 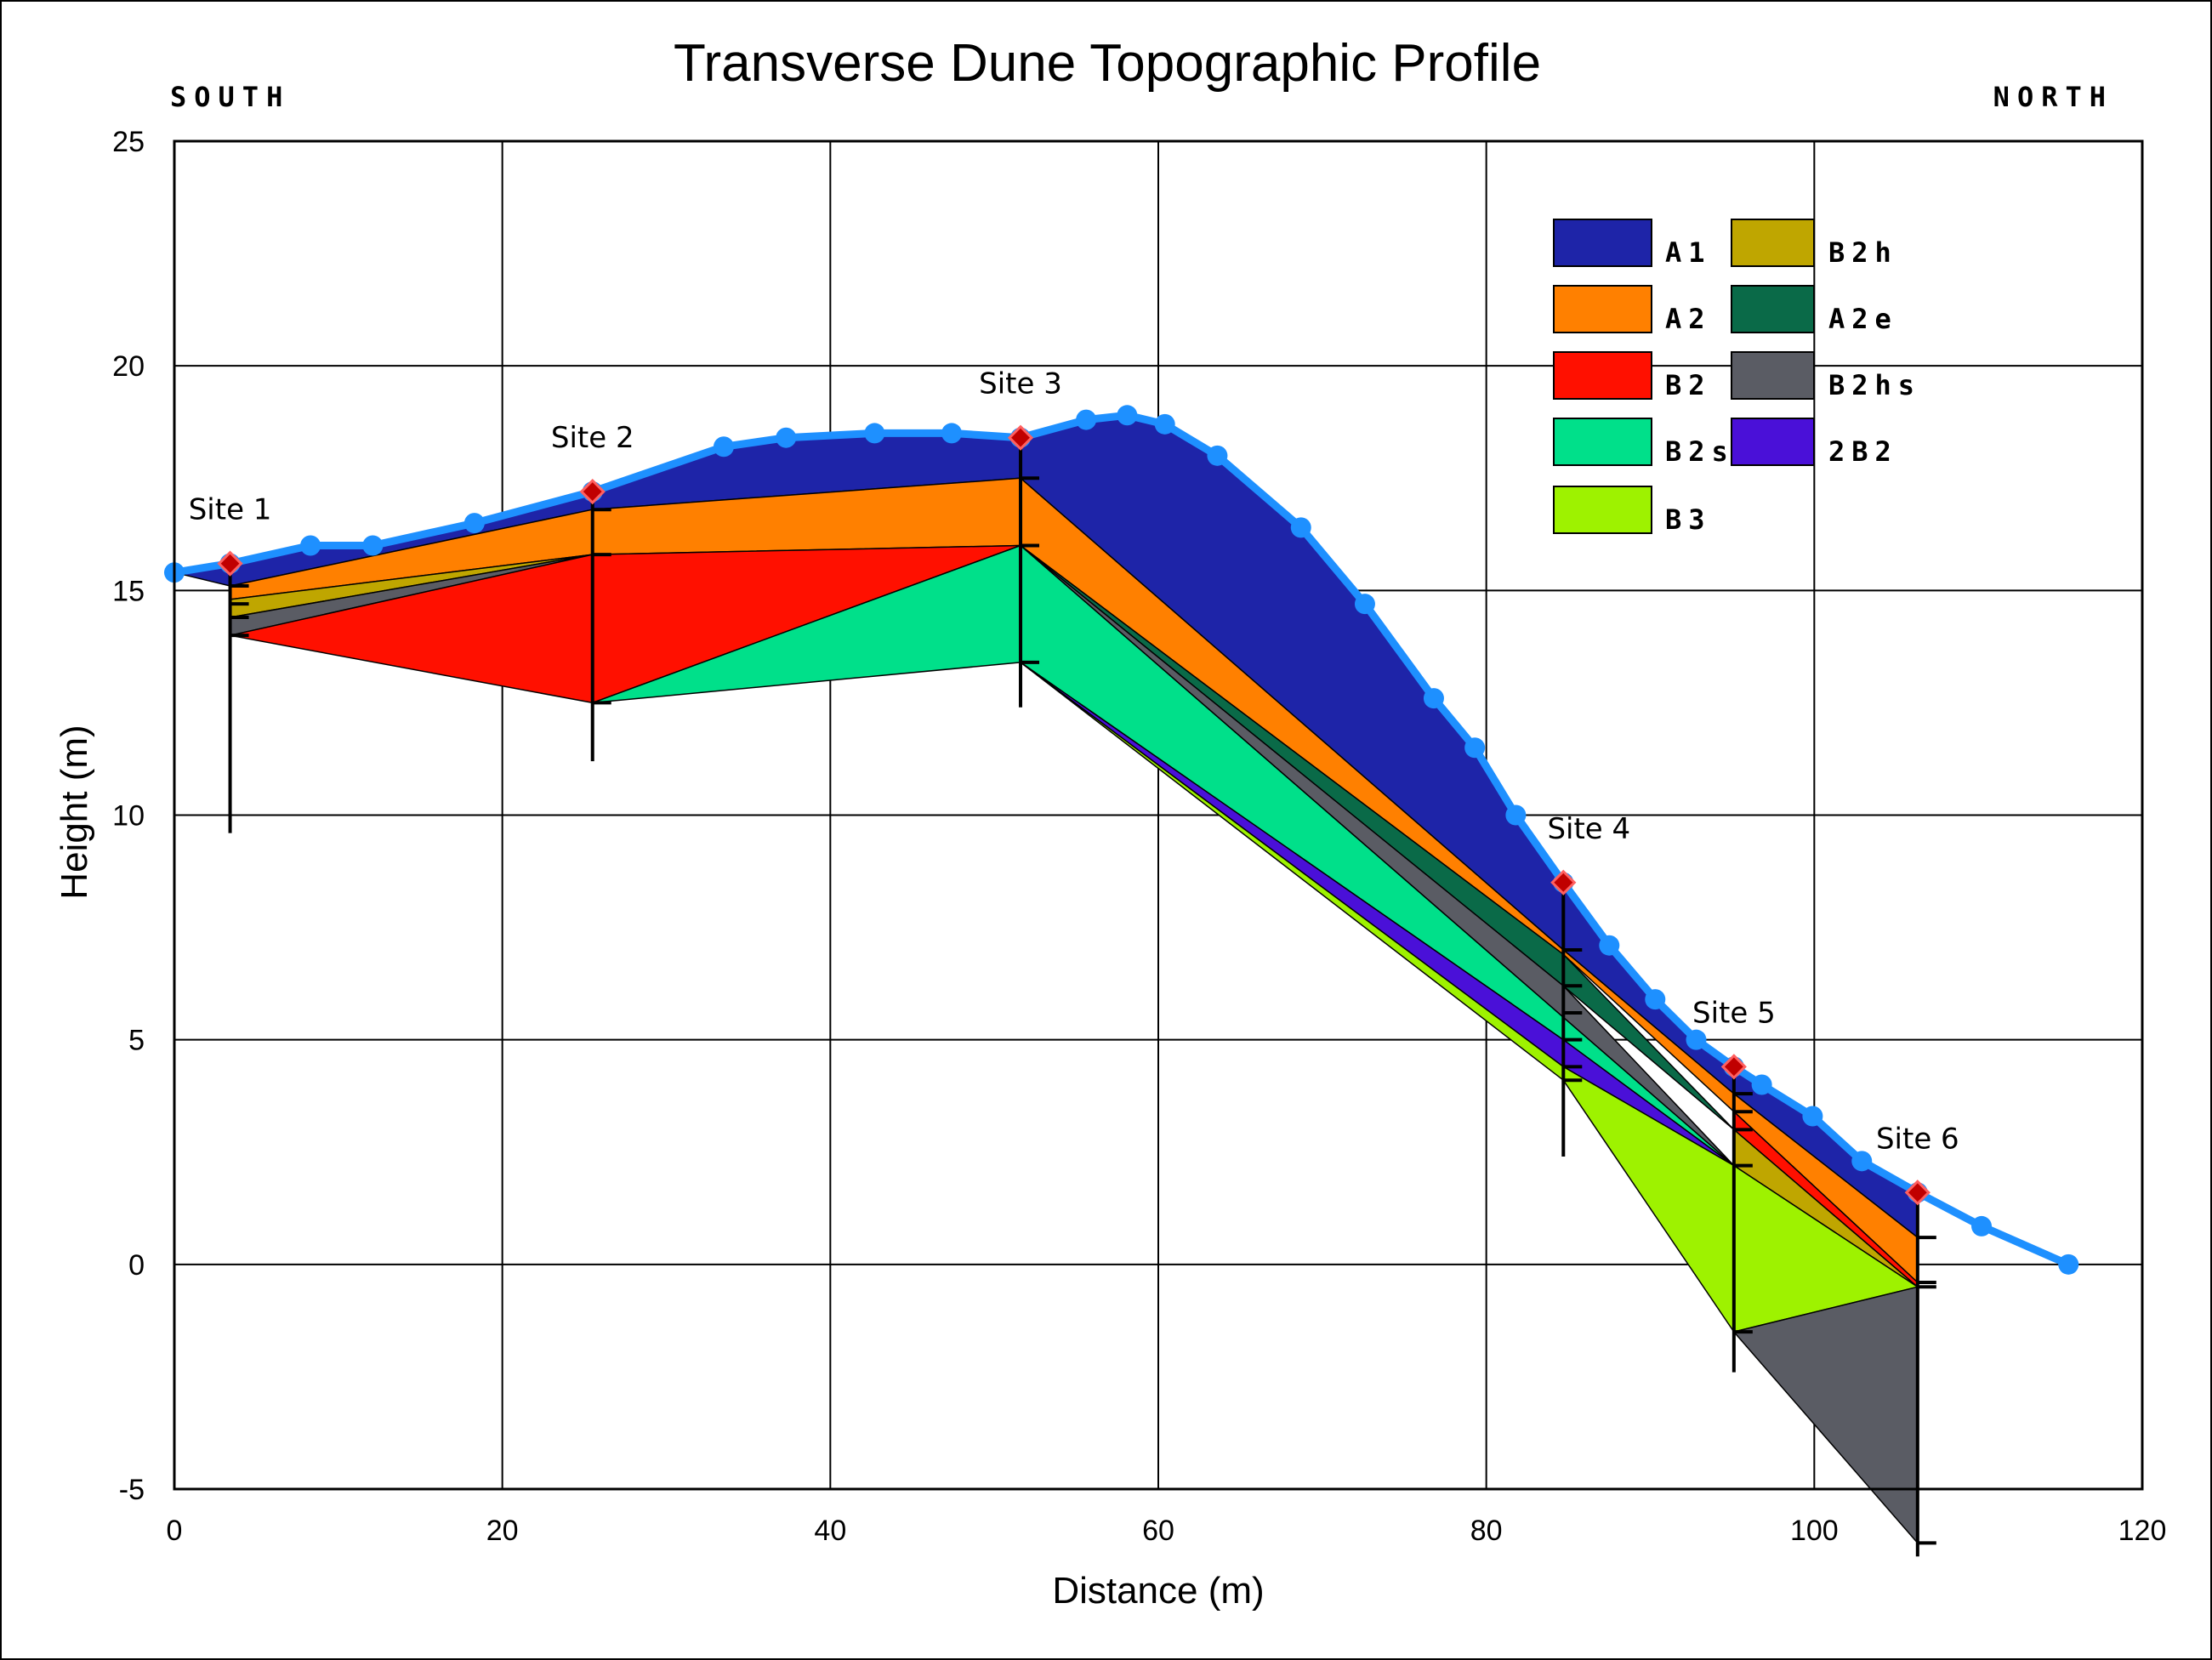 I want to click on x-tick-label: 0, so click(x=175, y=1531).